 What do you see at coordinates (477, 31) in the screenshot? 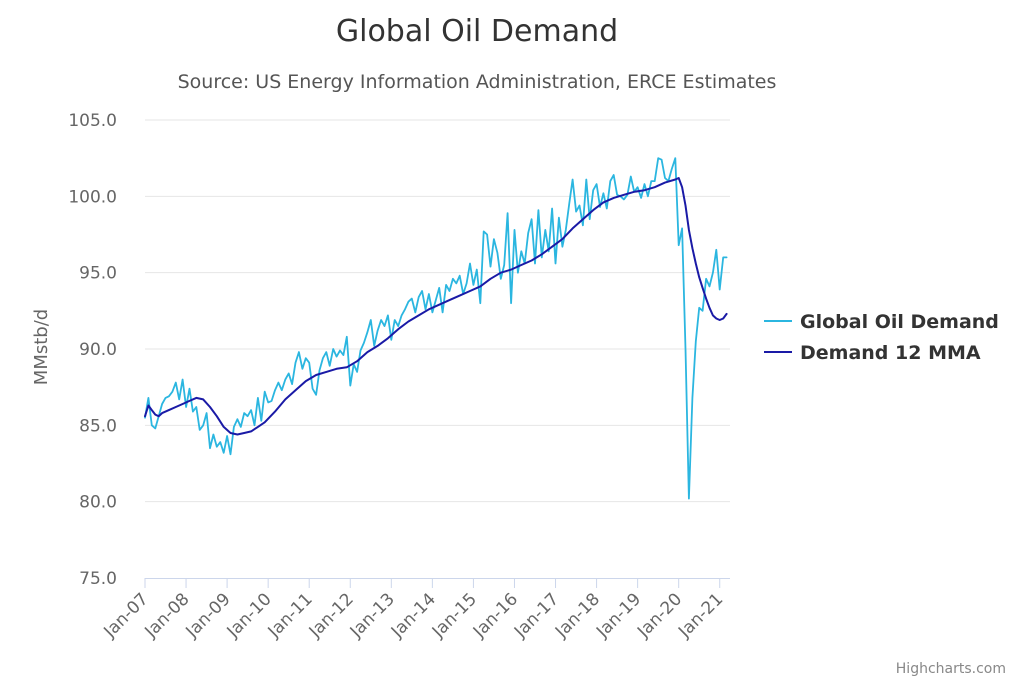
I see `chart-title: Global Oil Demand` at bounding box center [477, 31].